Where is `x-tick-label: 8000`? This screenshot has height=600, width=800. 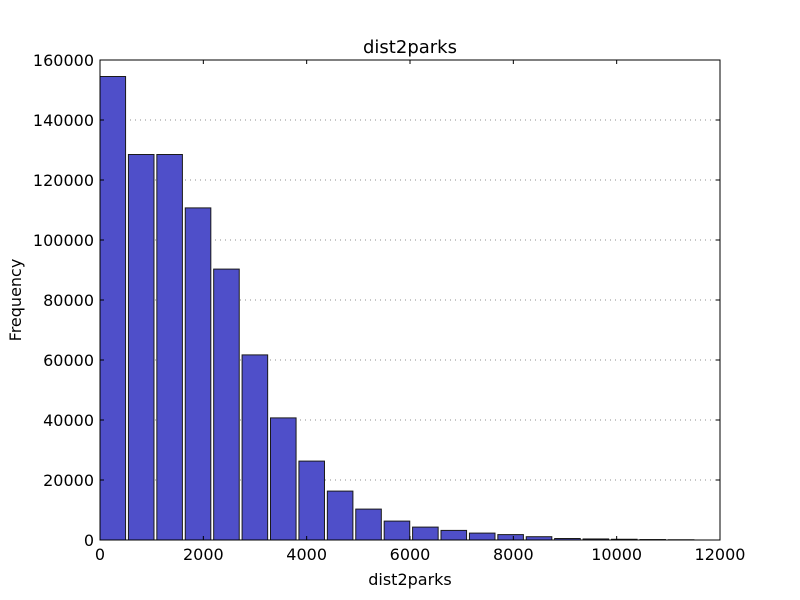 x-tick-label: 8000 is located at coordinates (513, 554).